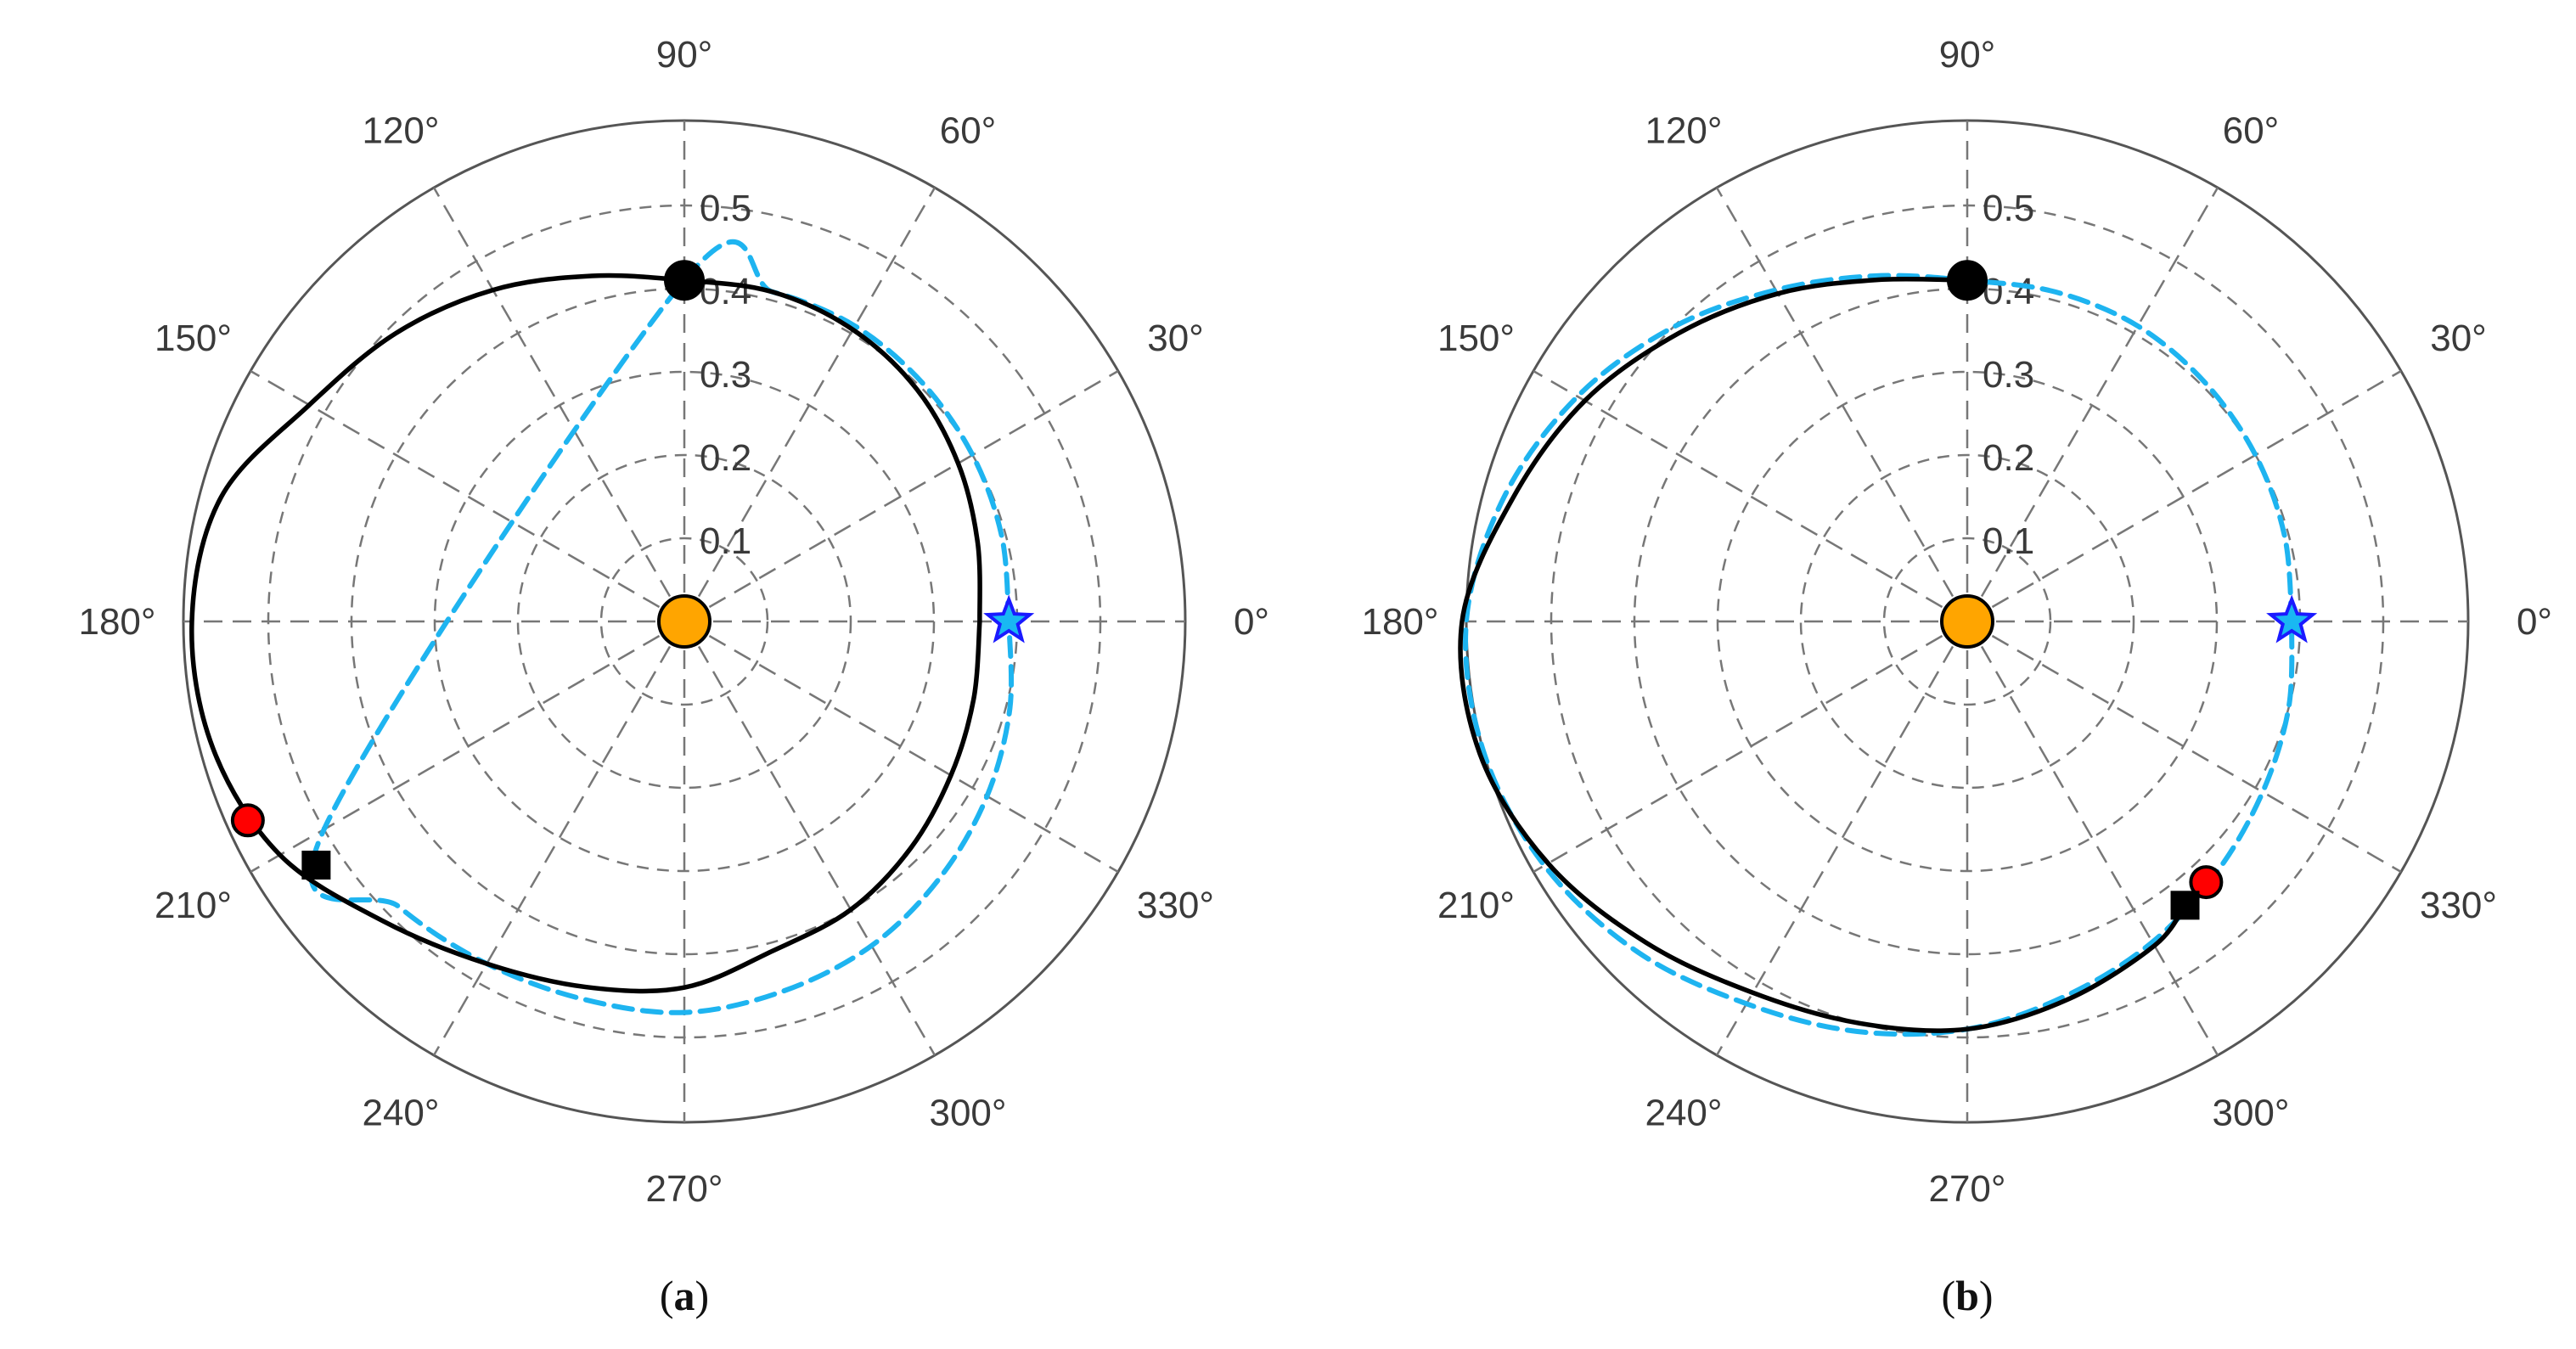 This screenshot has height=1349, width=2576. Describe the element at coordinates (684, 1295) in the screenshot. I see `panel-caption: (a)` at that location.